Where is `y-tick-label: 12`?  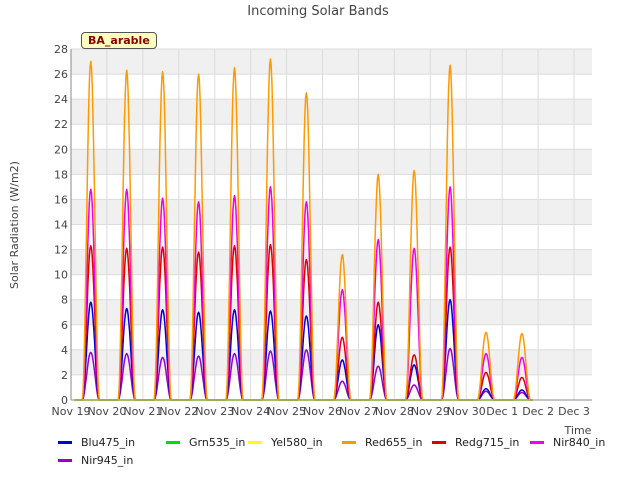 y-tick-label: 12 is located at coordinates (61, 250).